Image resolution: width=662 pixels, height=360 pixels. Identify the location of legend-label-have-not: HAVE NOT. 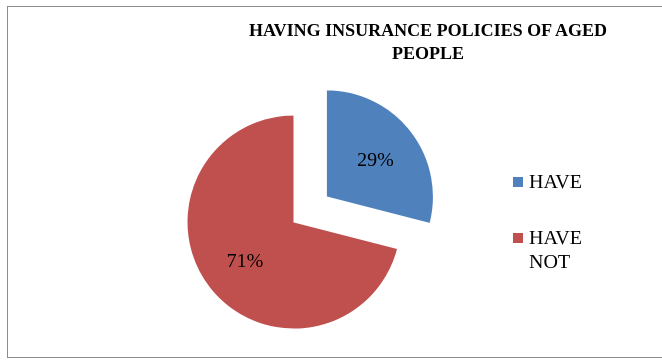
(555, 250).